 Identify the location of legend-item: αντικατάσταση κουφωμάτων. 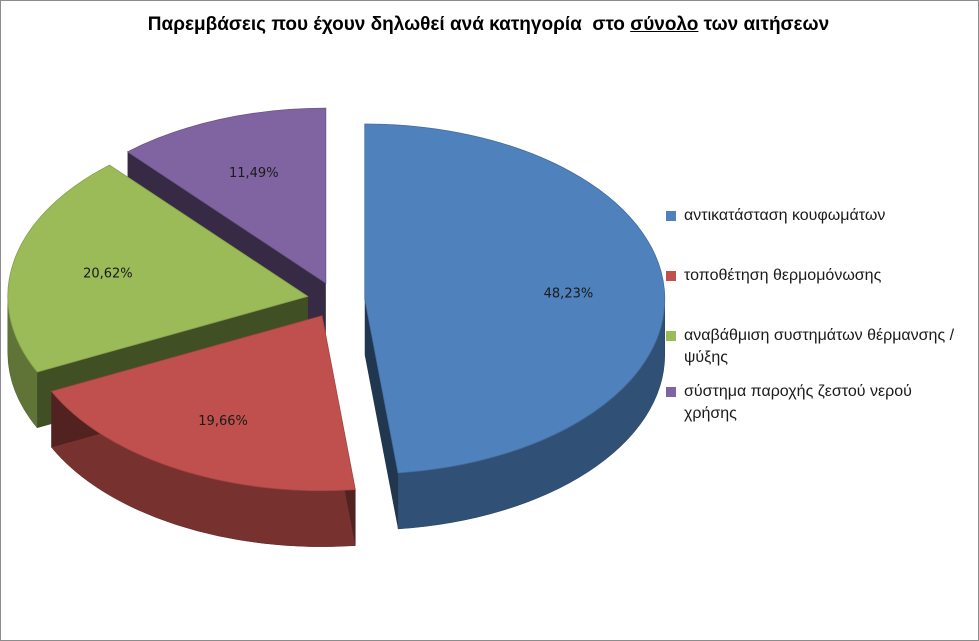
(814, 216).